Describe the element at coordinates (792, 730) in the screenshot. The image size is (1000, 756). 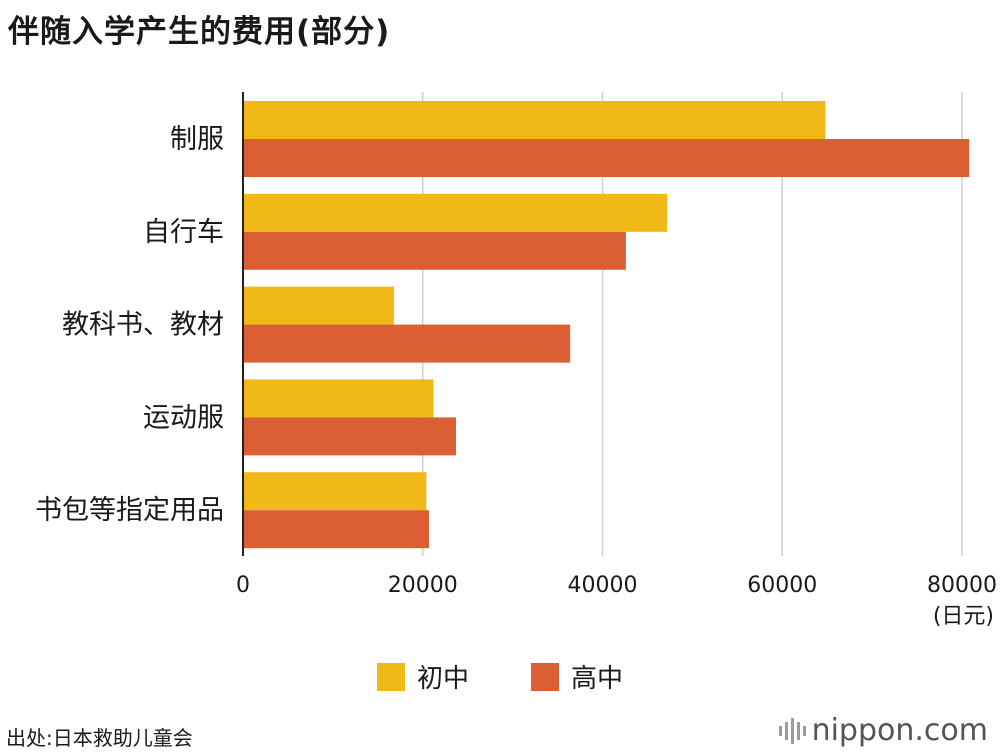
I see `brand-mark-icon` at that location.